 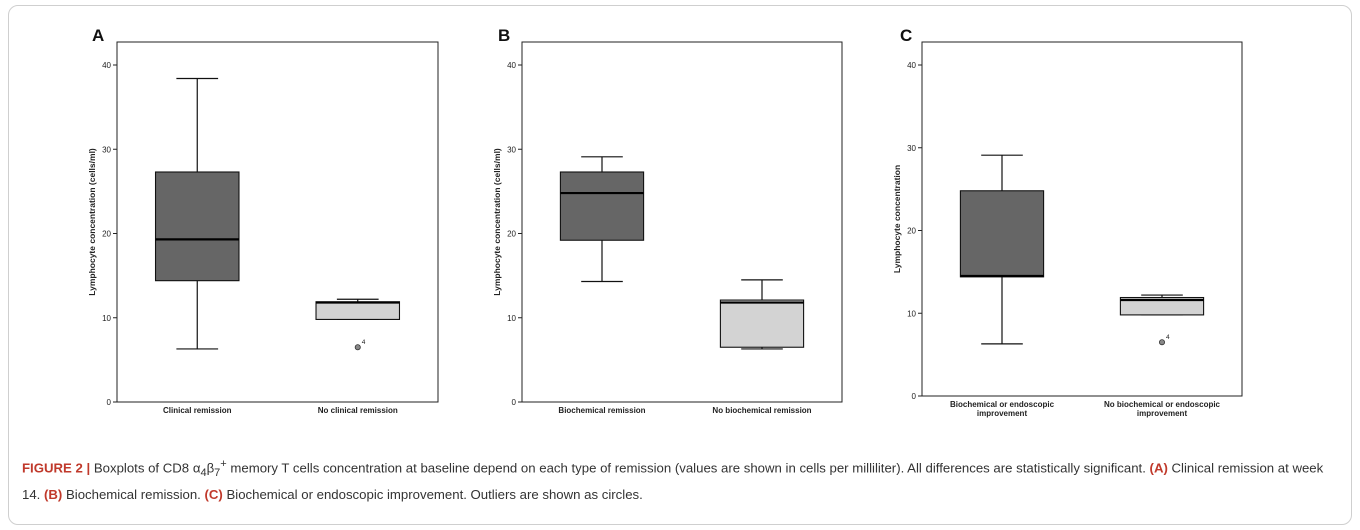 I want to click on panel-c-y-tick-label: 20, so click(x=911, y=231).